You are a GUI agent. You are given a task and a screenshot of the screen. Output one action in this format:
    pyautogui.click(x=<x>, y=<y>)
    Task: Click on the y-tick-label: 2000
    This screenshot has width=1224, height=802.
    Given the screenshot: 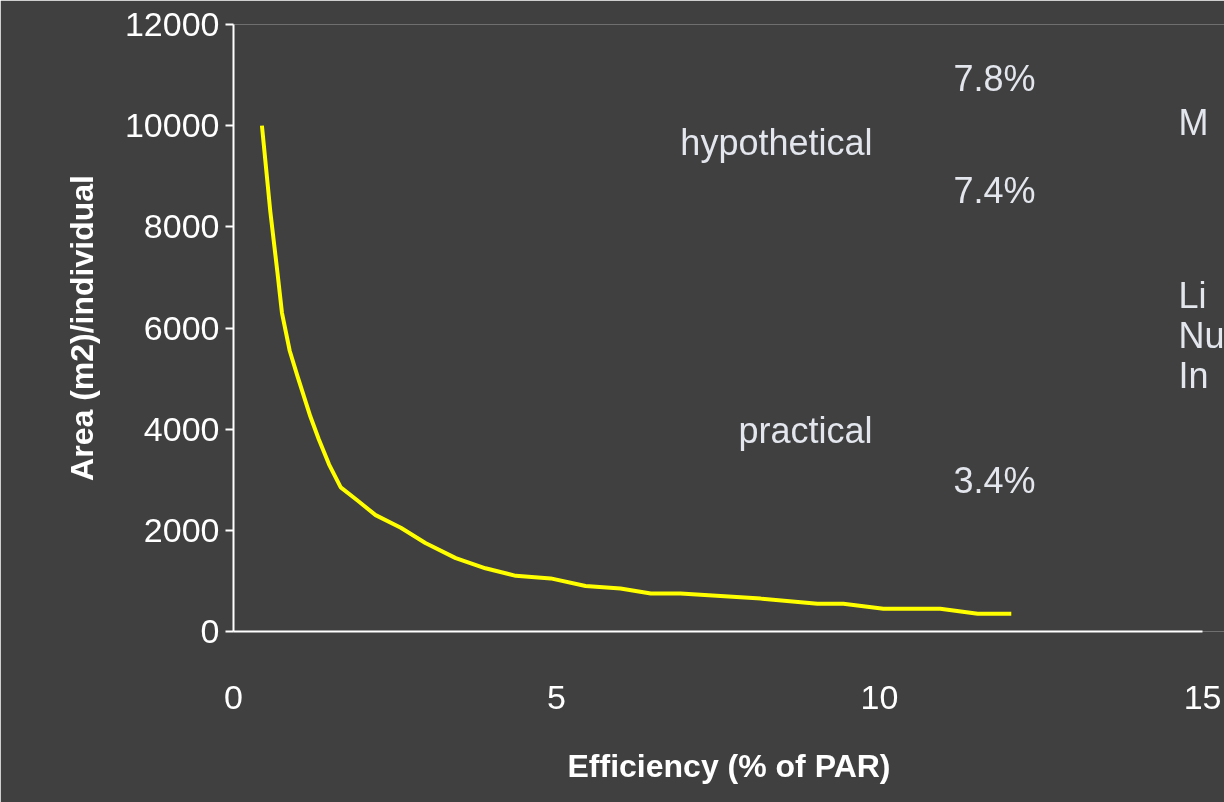 What is the action you would take?
    pyautogui.click(x=181, y=529)
    